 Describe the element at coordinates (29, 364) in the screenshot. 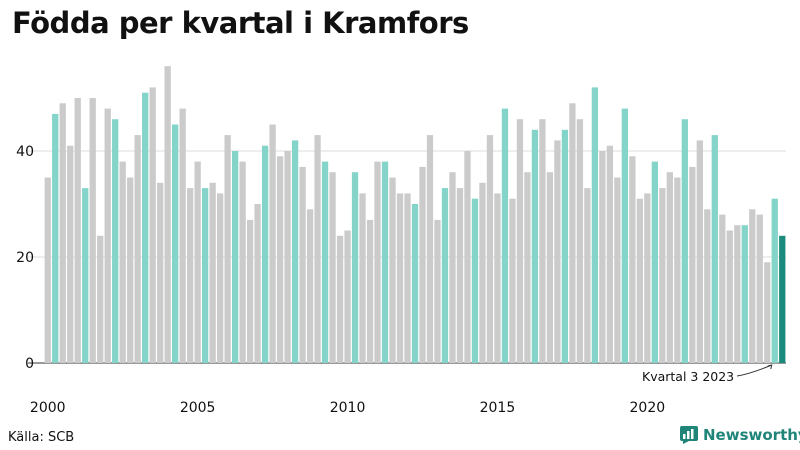

I see `y-tick-label: 0` at that location.